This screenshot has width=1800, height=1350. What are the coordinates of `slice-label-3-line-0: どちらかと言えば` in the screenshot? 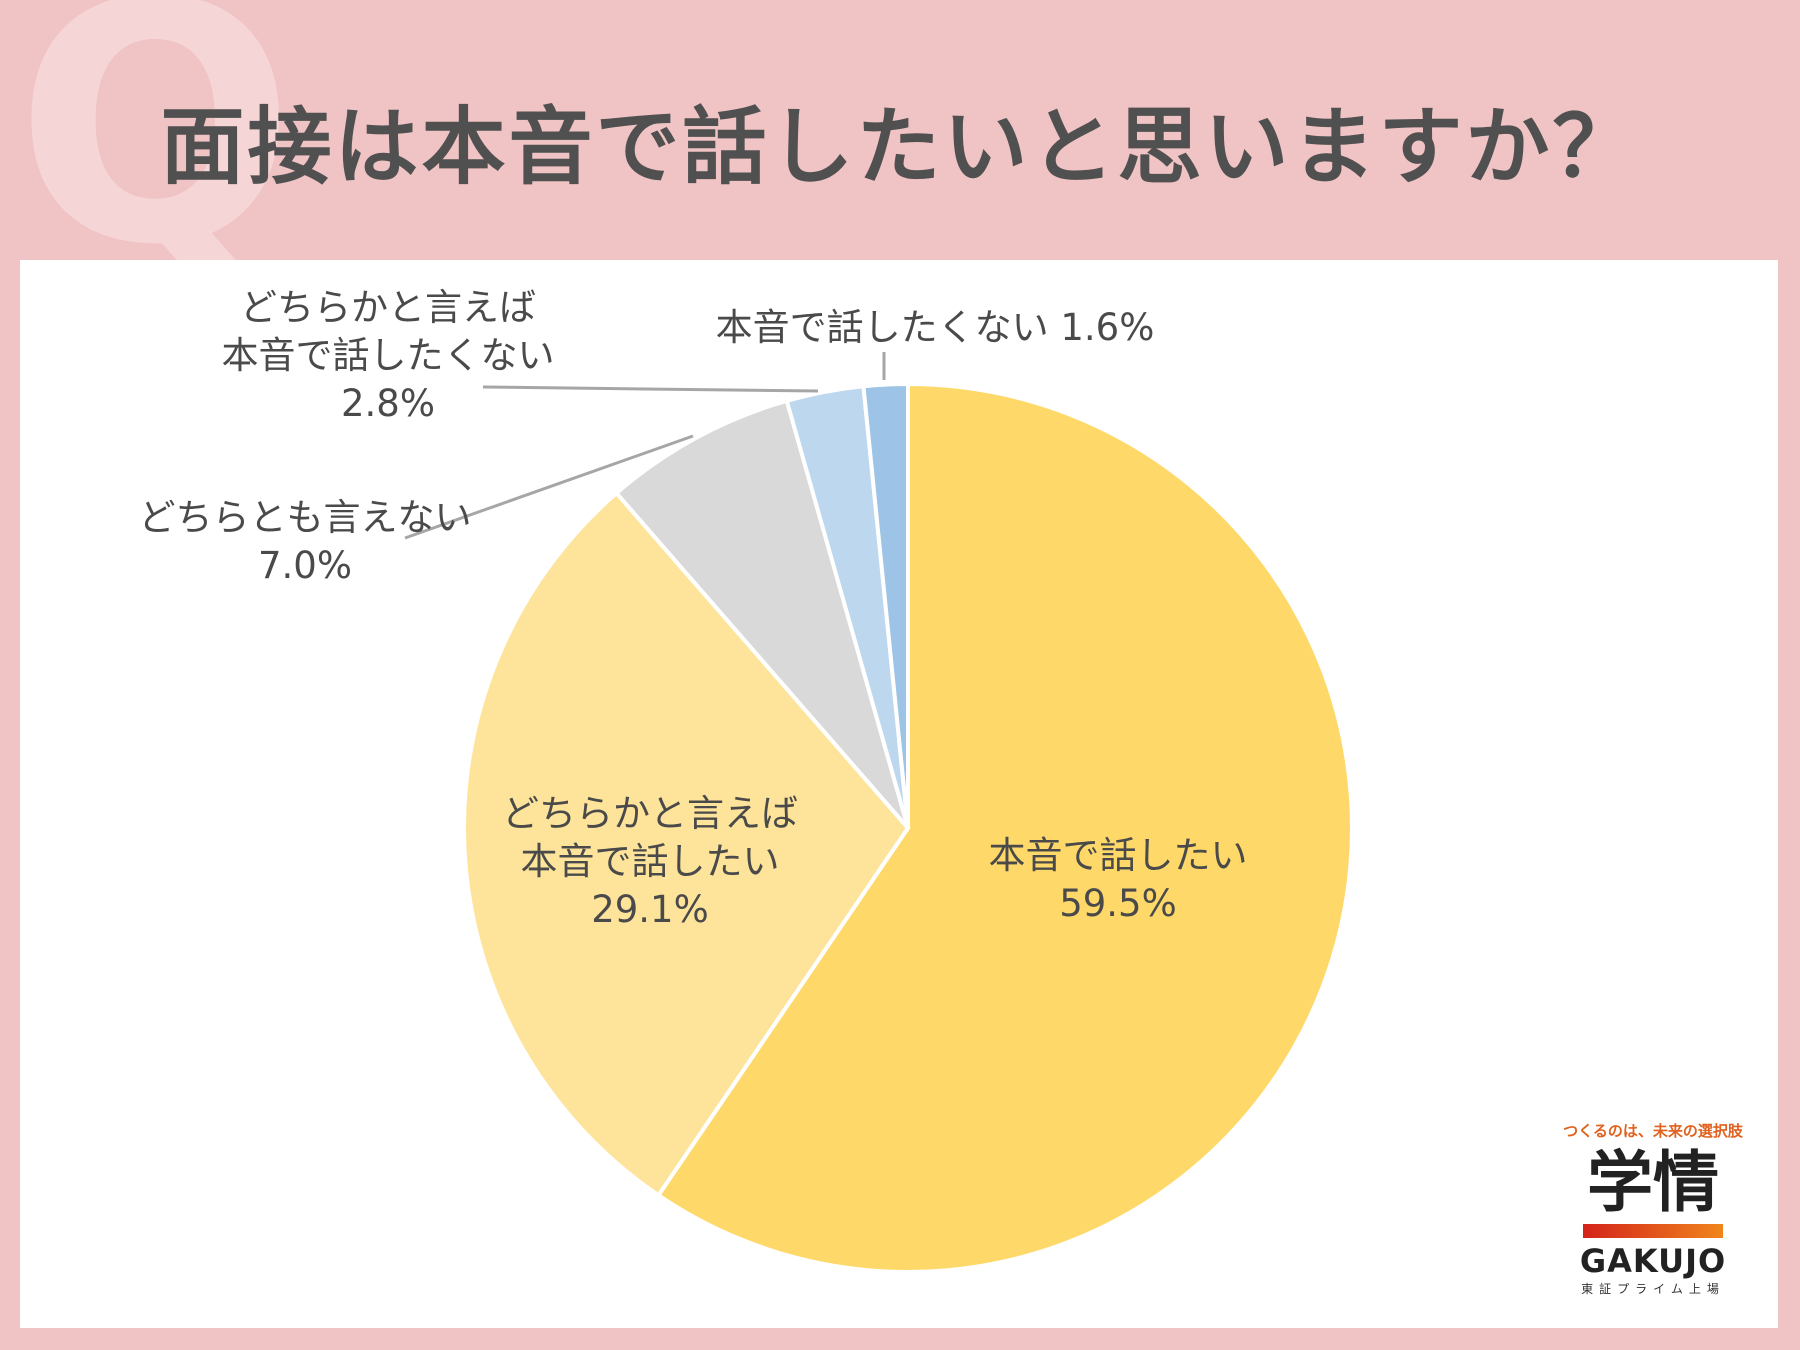 It's located at (388, 307).